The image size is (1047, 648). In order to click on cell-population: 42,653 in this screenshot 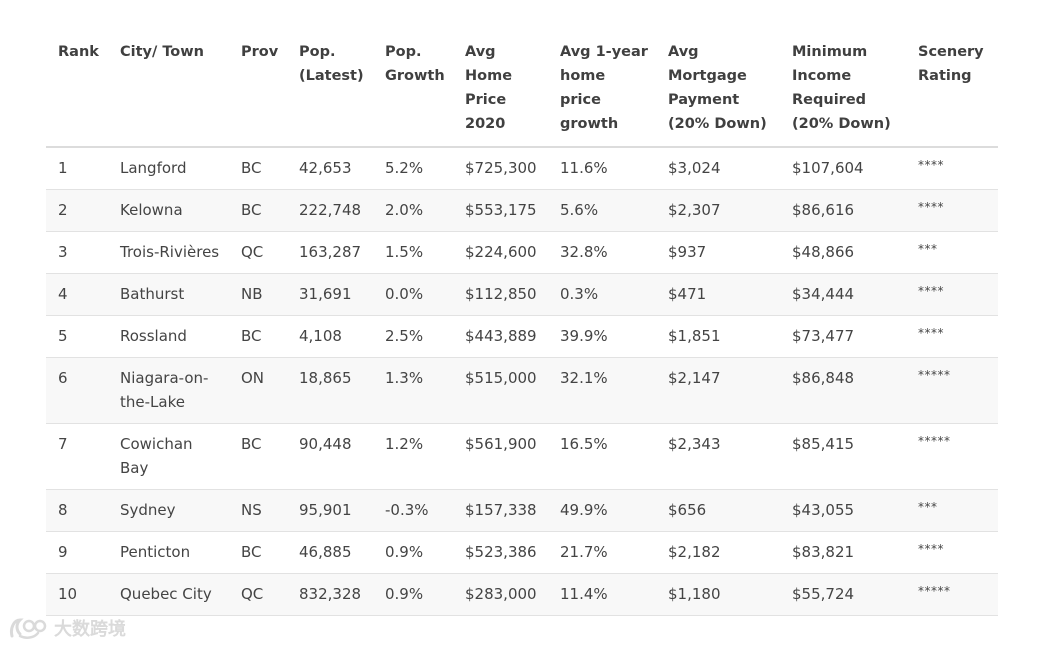, I will do `click(330, 168)`.